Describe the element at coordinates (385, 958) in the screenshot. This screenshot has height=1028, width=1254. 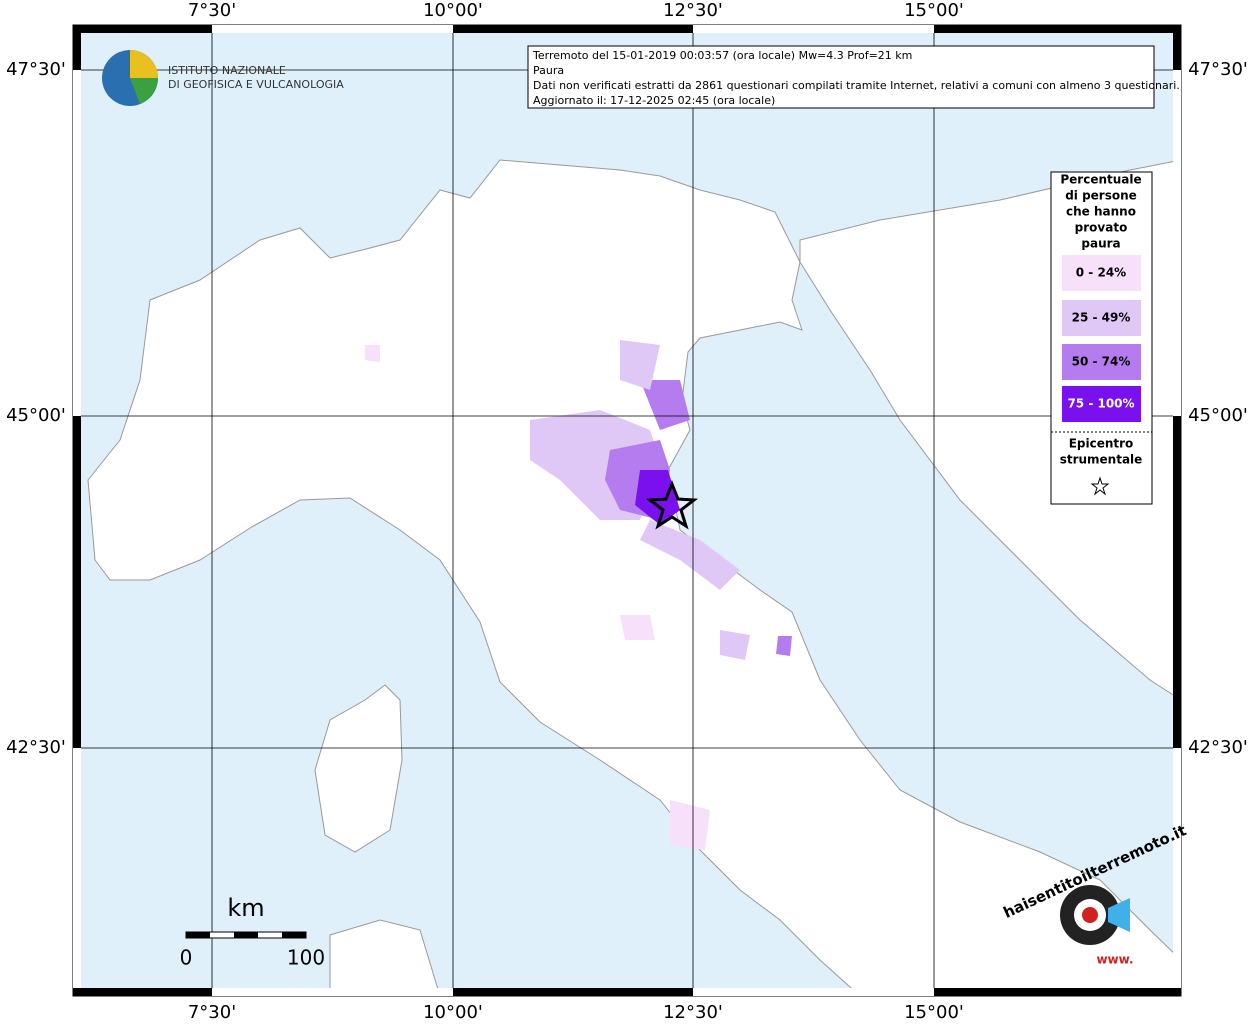
I see `sardinia` at that location.